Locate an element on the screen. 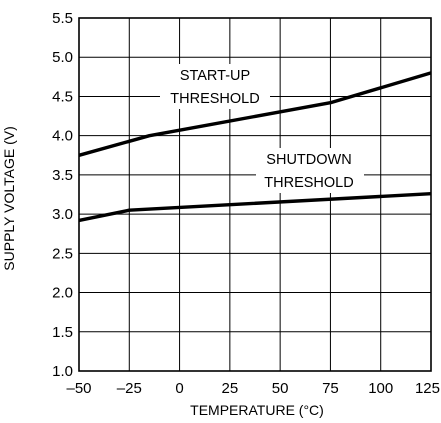 Image resolution: width=441 pixels, height=423 pixels. x-tick-label: 25 is located at coordinates (230, 388).